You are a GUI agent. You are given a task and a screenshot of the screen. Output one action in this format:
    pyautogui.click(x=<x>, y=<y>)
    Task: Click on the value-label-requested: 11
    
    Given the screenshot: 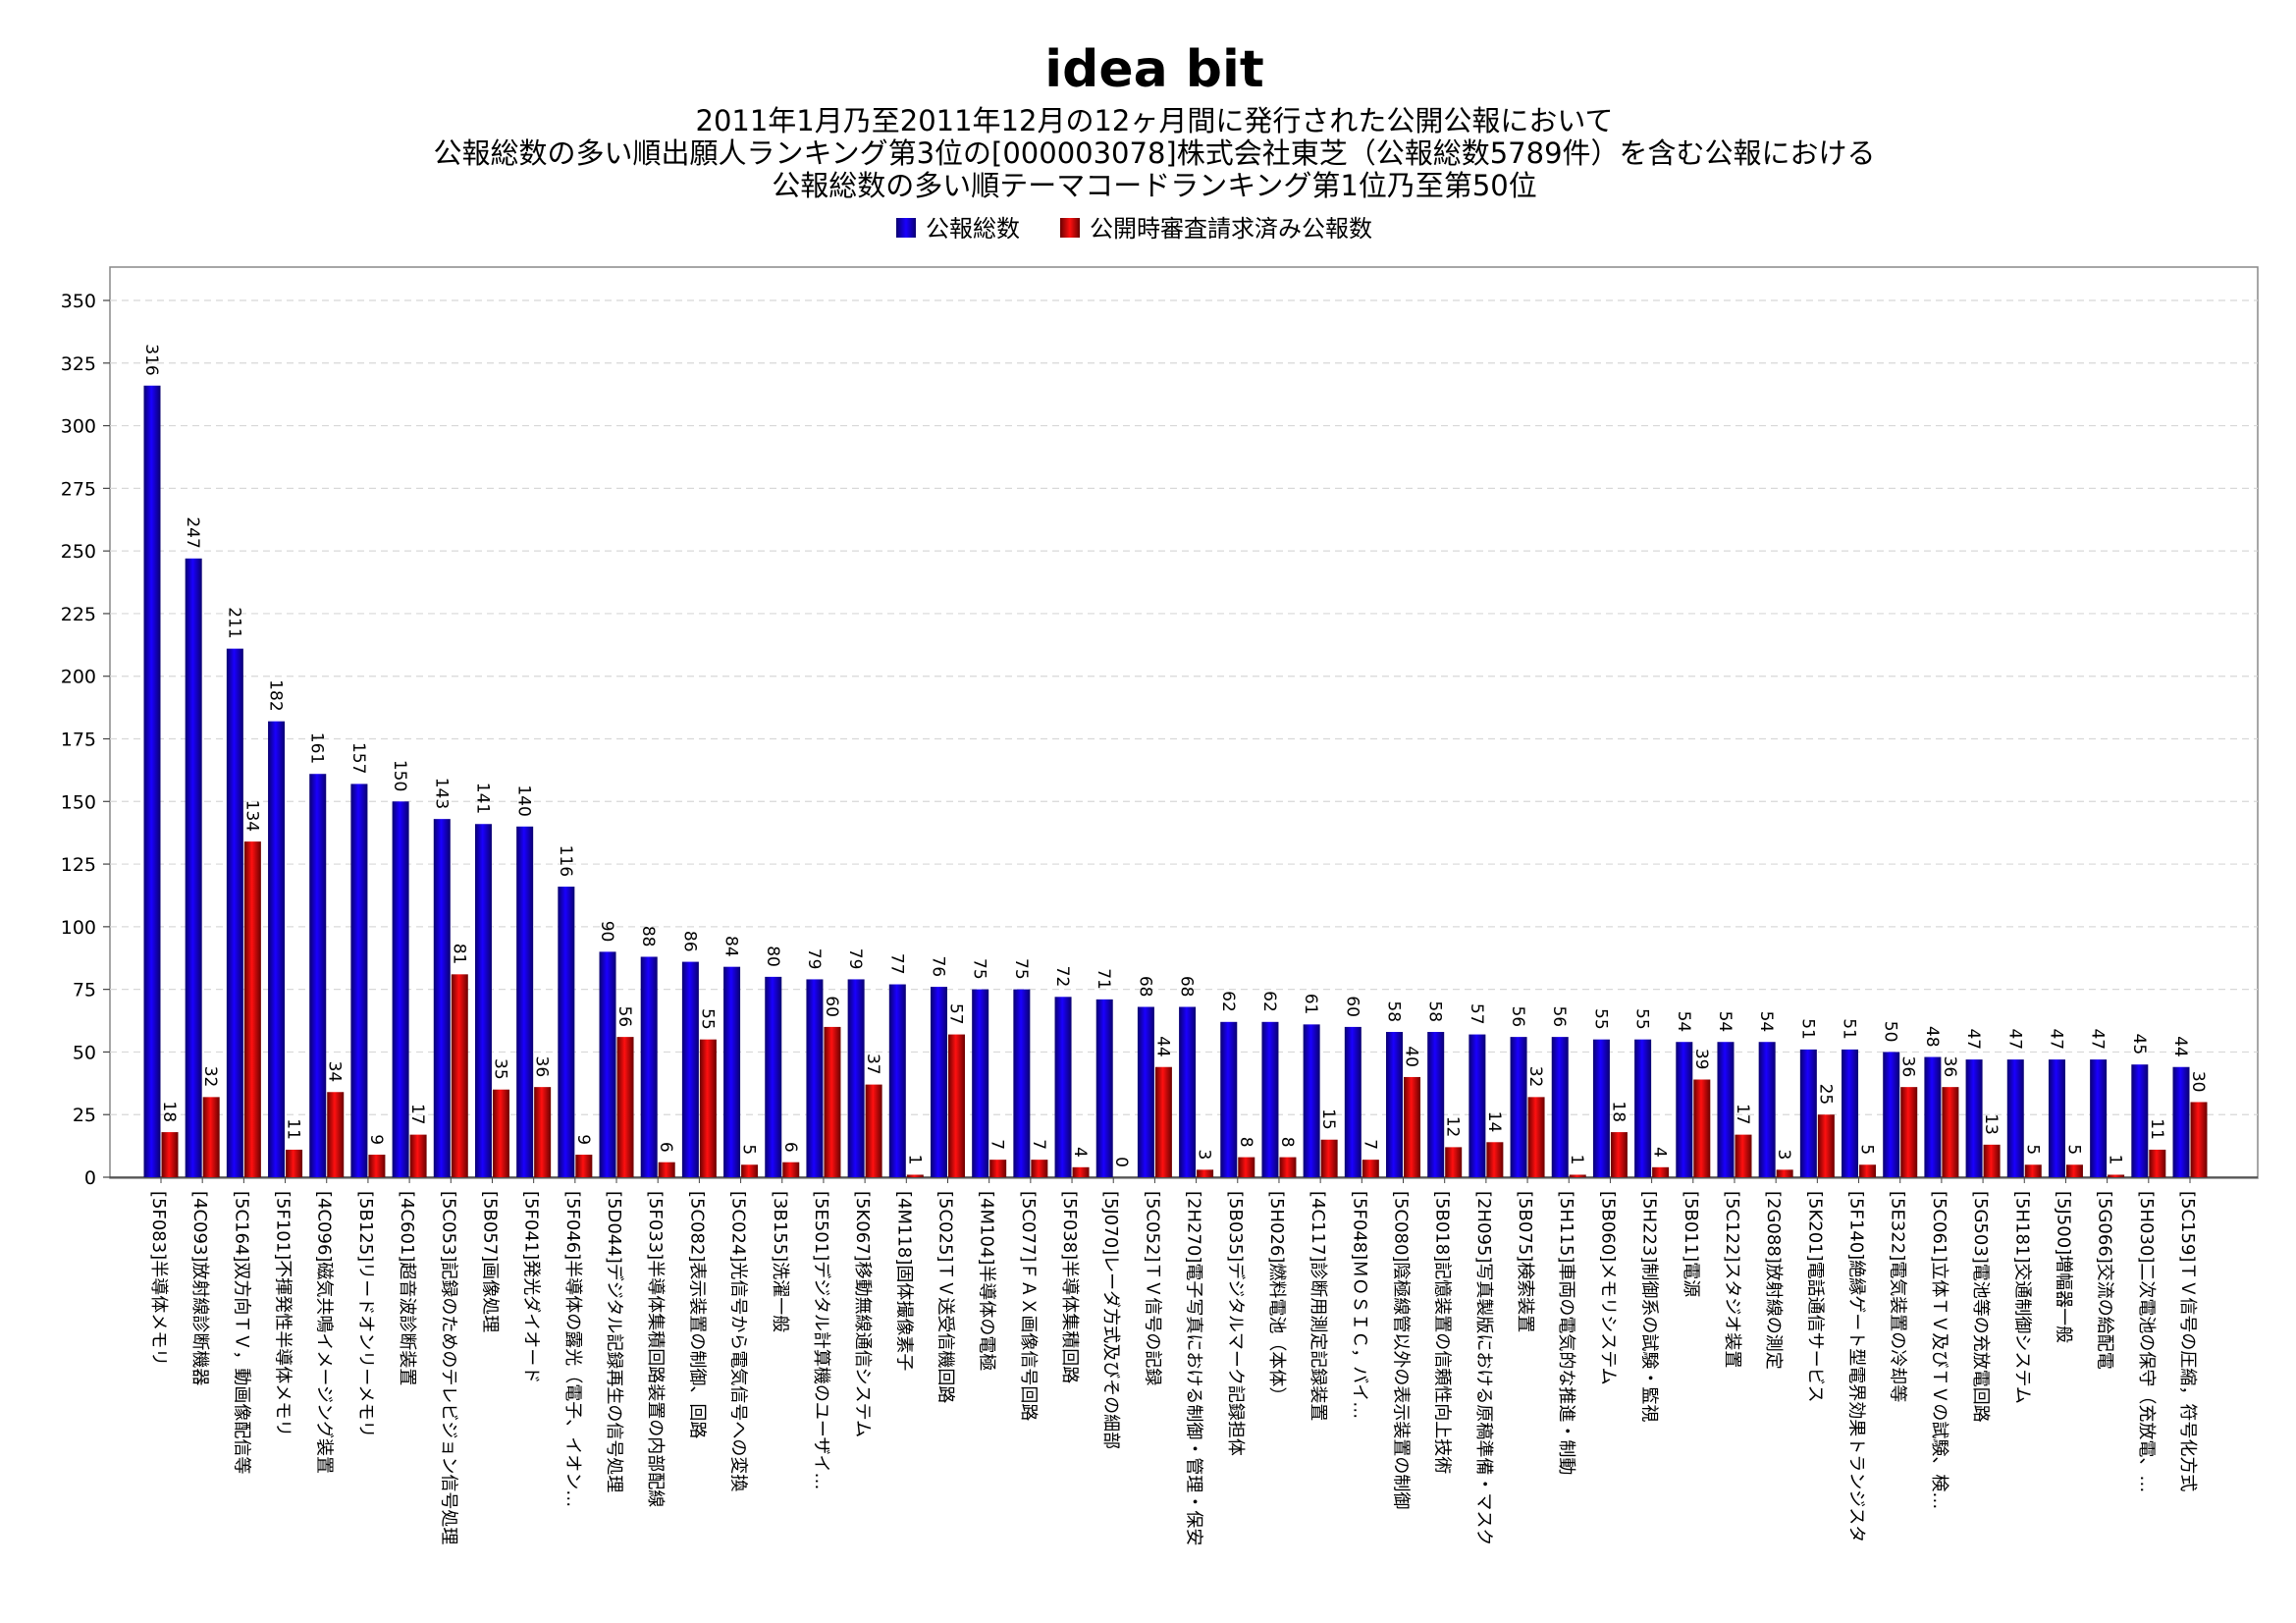 What is the action you would take?
    pyautogui.click(x=294, y=1129)
    